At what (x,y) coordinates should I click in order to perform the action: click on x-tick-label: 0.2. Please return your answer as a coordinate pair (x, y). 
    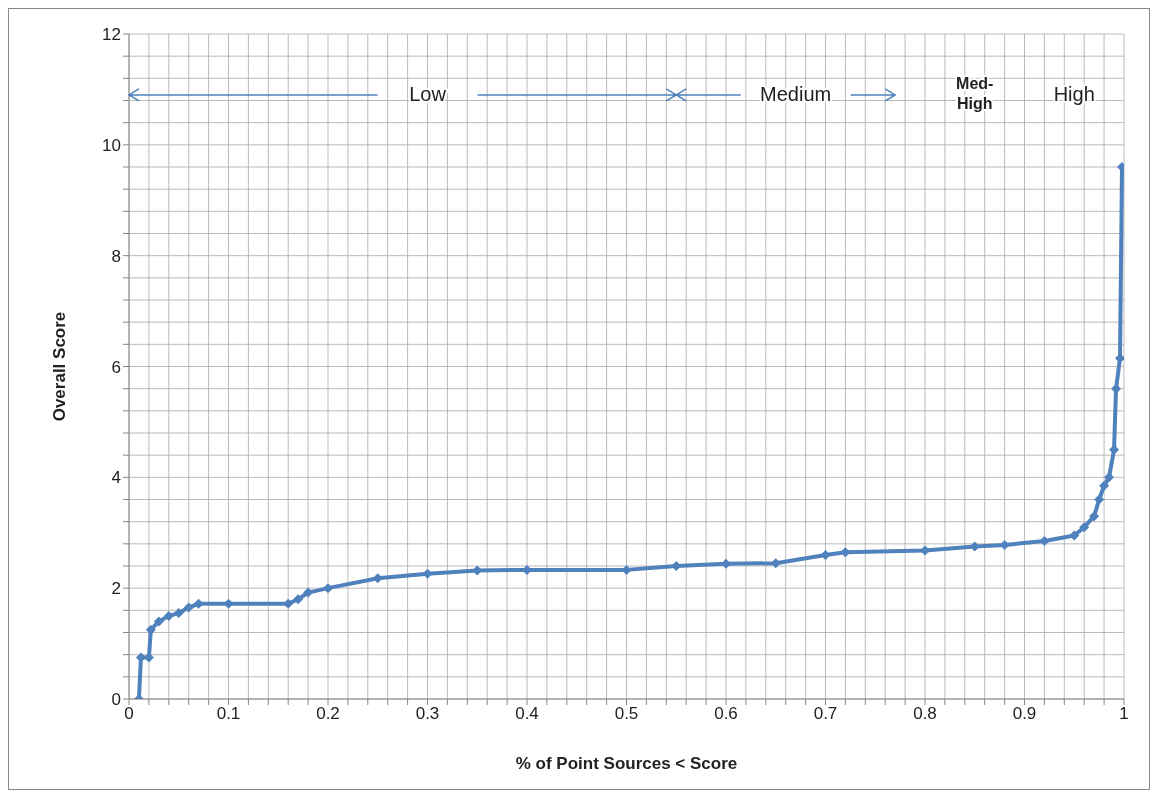
    Looking at the image, I should click on (328, 714).